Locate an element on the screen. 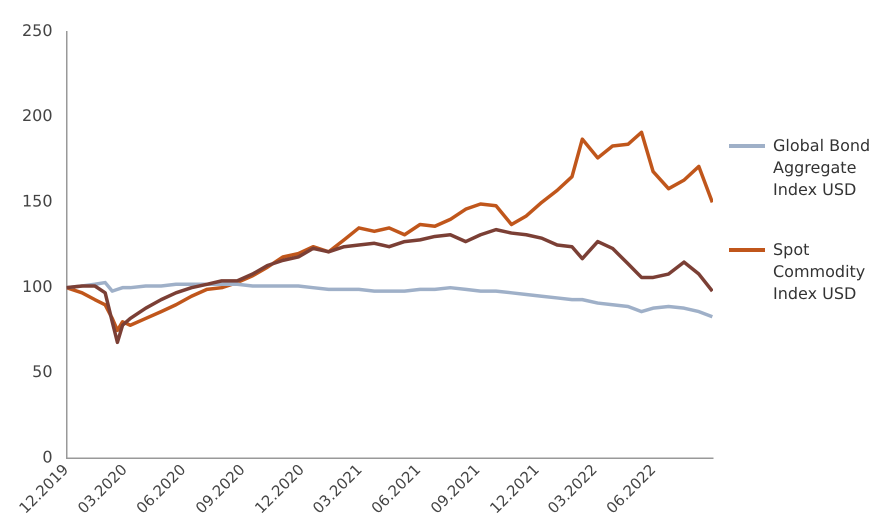 This screenshot has width=888, height=529. y-tick-label: 150 is located at coordinates (37, 200).